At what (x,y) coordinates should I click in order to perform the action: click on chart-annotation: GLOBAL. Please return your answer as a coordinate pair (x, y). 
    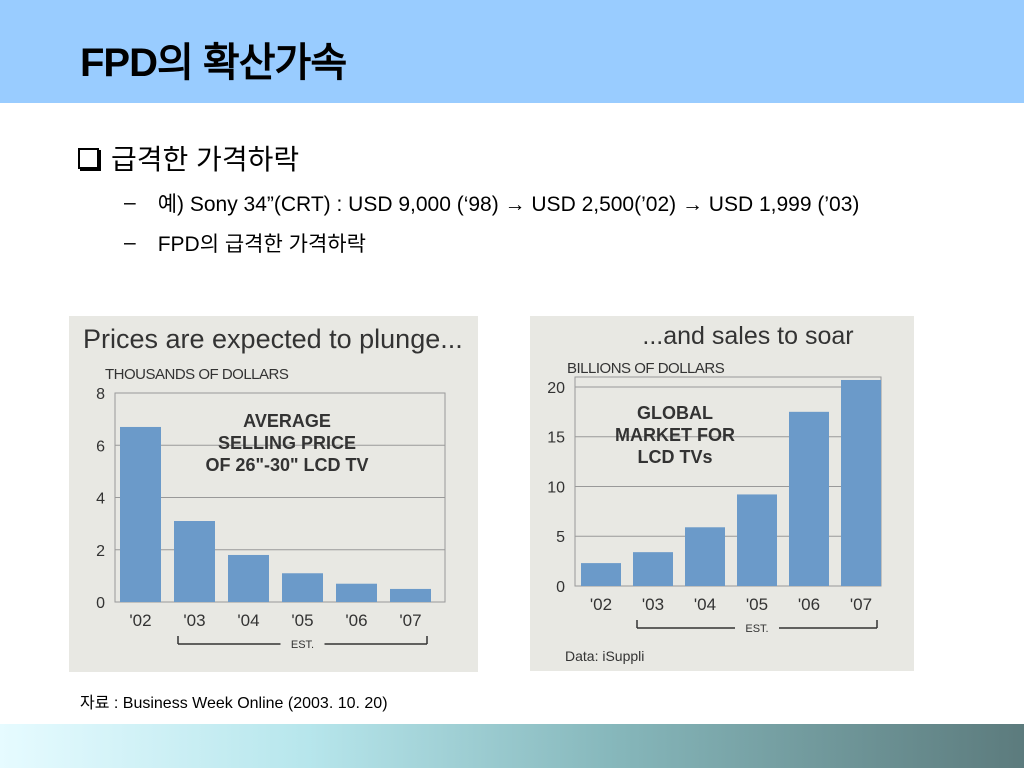
    Looking at the image, I should click on (675, 413).